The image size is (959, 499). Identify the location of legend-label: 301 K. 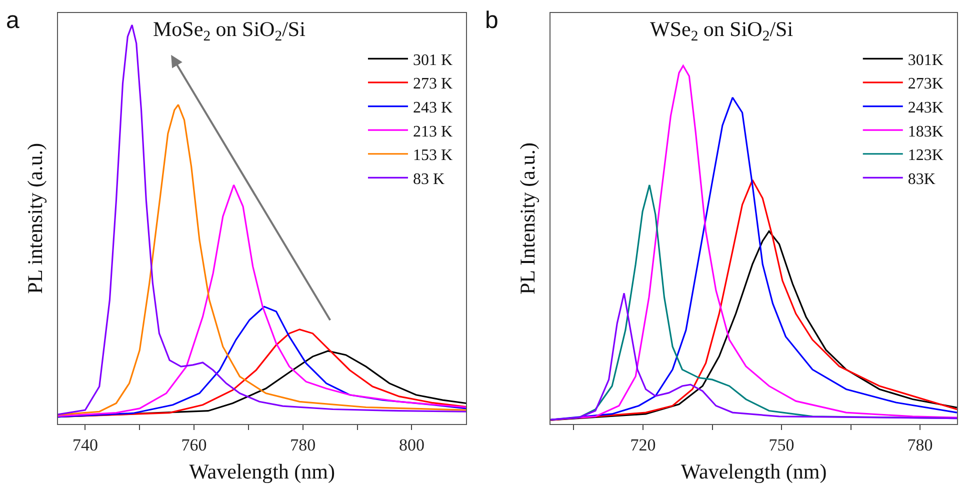
(432, 60).